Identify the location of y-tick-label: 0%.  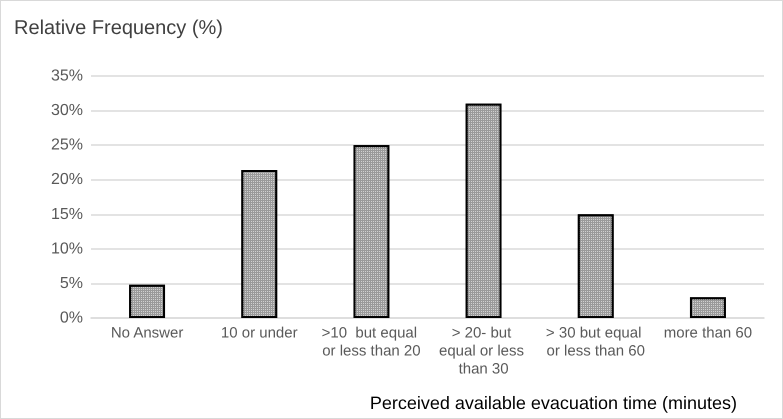
(71, 318).